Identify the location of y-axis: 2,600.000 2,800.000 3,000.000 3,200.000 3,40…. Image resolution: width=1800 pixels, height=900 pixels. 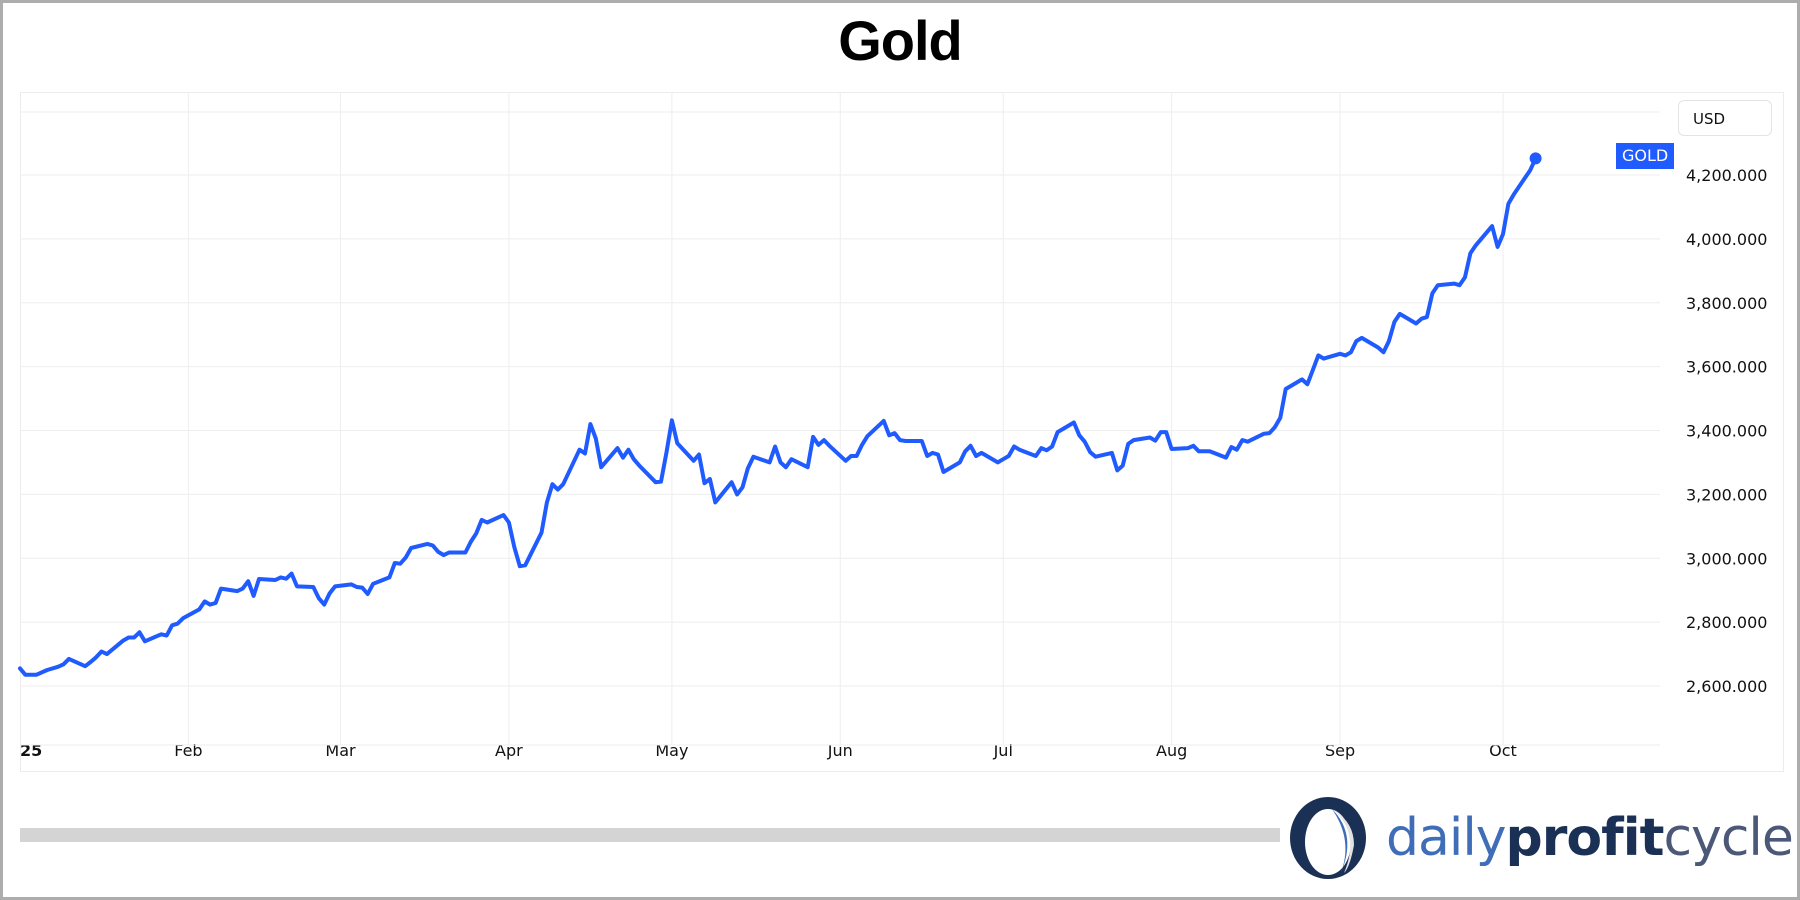
(1726, 431).